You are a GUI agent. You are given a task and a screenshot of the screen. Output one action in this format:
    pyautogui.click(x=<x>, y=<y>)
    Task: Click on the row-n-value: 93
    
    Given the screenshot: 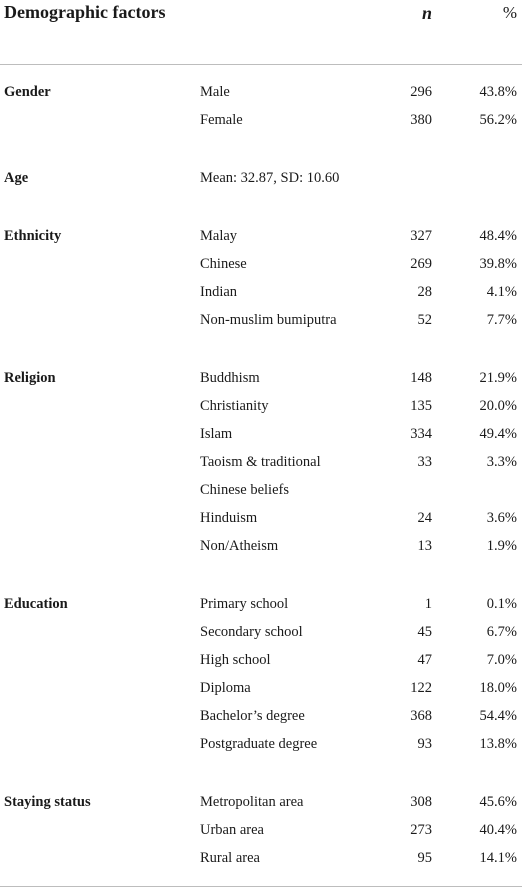 What is the action you would take?
    pyautogui.click(x=425, y=744)
    